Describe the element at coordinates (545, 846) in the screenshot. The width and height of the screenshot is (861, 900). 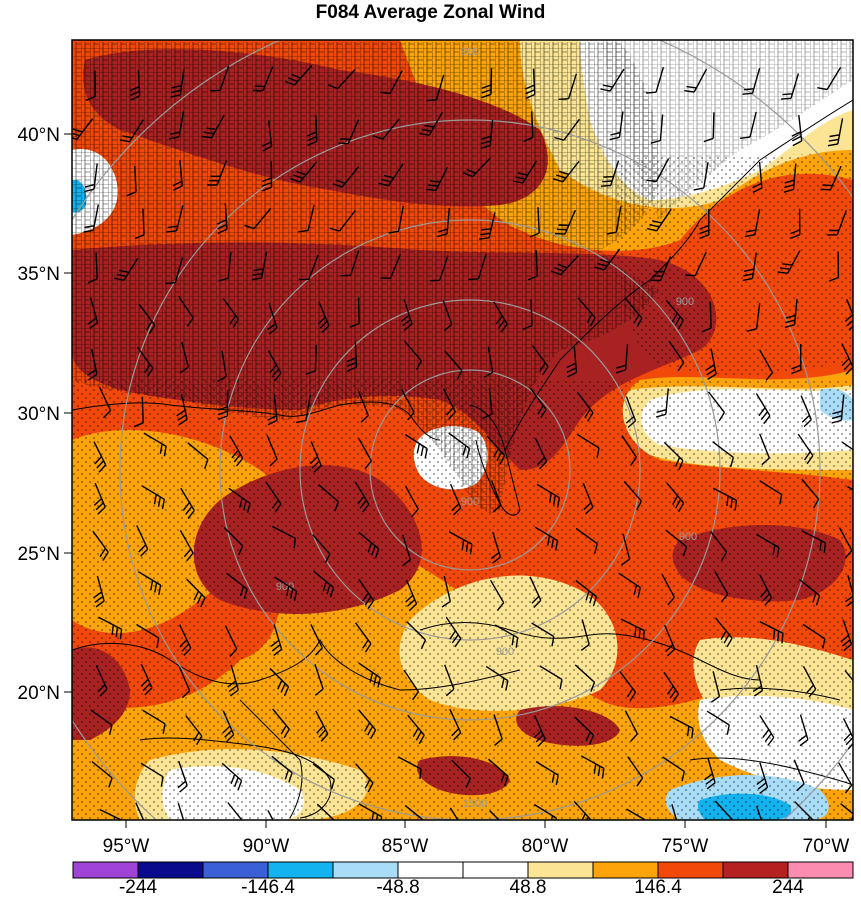
I see `lon-label: 80°W` at that location.